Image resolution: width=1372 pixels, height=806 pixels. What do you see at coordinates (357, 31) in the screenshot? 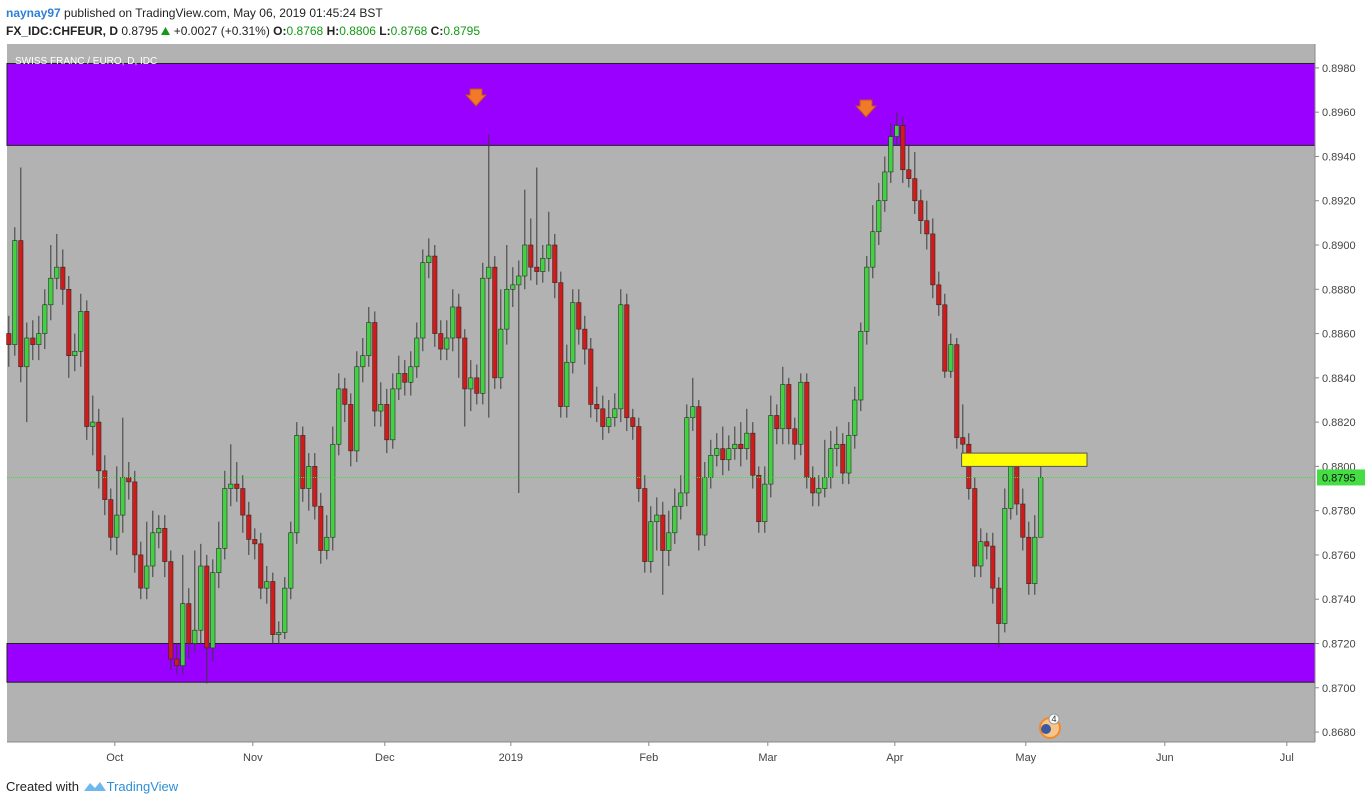
I see `quote-value: 0.8806` at bounding box center [357, 31].